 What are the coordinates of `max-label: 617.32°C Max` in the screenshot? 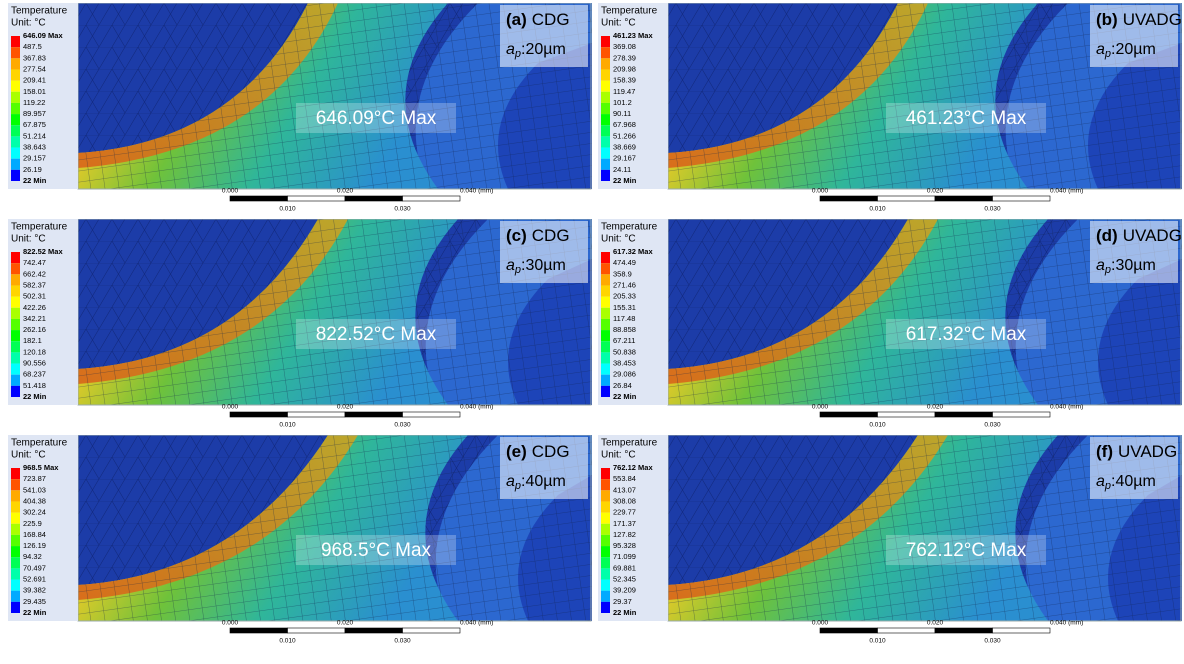 It's located at (966, 334).